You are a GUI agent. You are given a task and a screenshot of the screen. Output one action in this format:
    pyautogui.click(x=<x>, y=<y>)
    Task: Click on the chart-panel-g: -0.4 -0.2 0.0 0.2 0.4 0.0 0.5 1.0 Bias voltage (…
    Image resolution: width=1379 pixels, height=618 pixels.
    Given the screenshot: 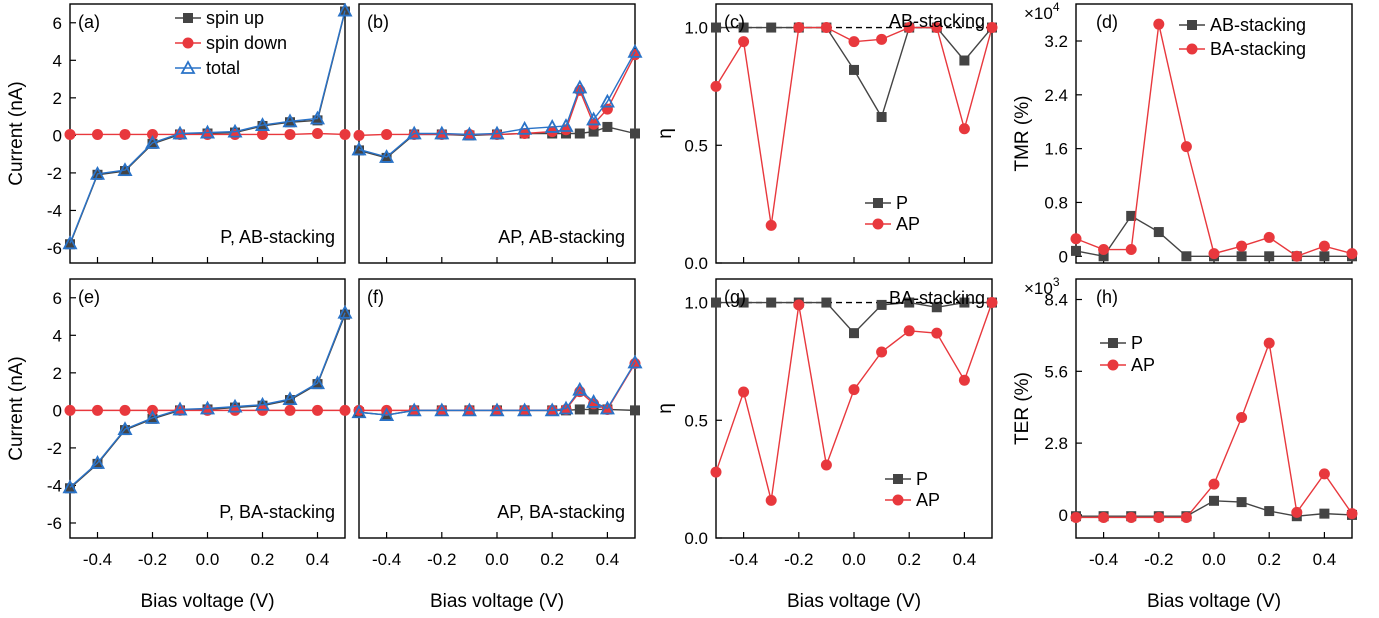 What is the action you would take?
    pyautogui.click(x=826, y=445)
    